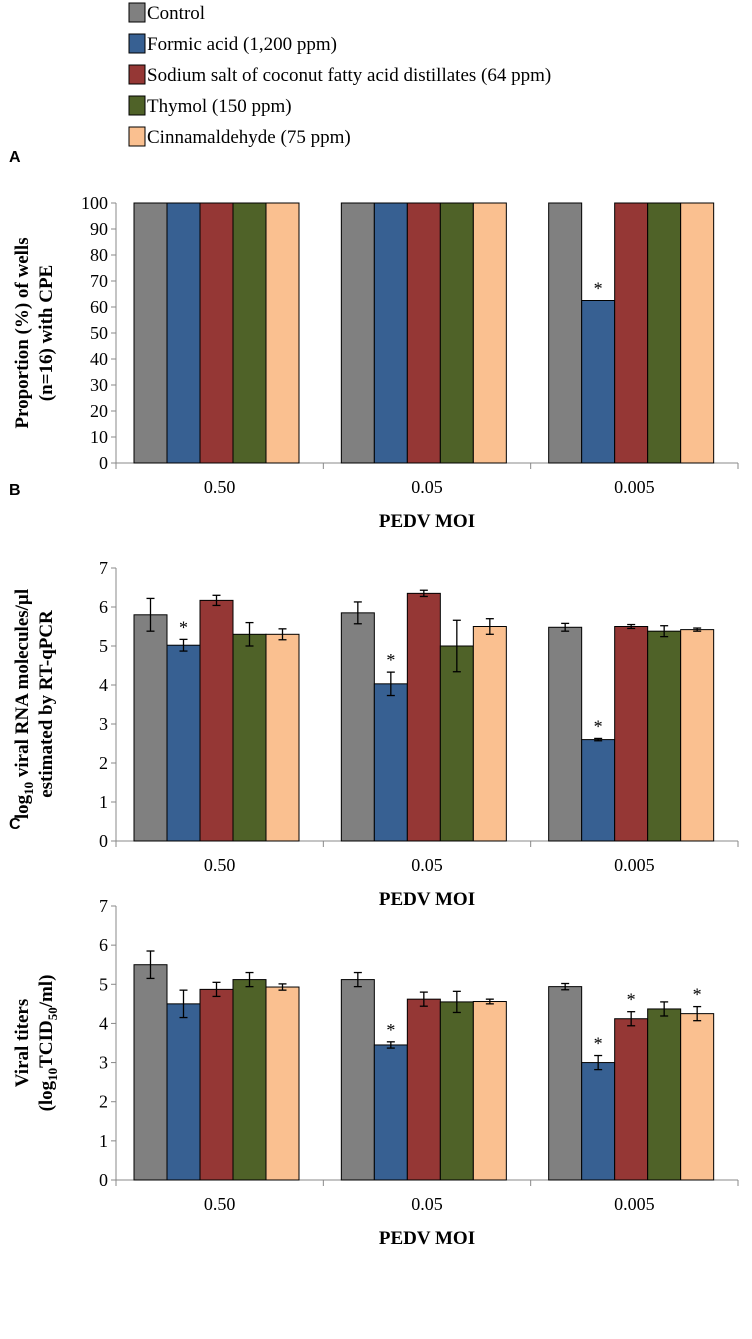 This screenshot has height=1339, width=752. What do you see at coordinates (46, 704) in the screenshot?
I see `y-axis-title-b-line2: estimated by RT-qPCR` at bounding box center [46, 704].